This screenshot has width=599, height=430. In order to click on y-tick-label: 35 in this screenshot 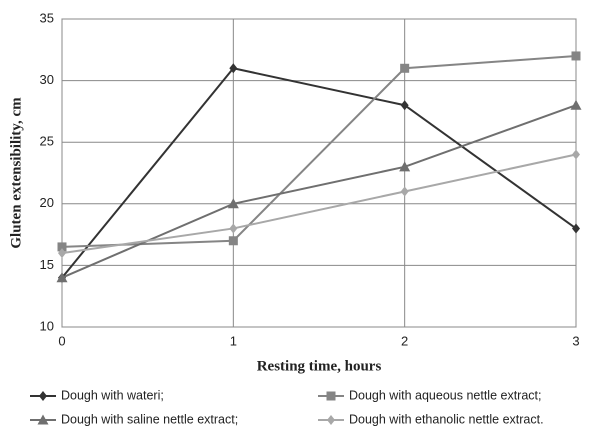, I will do `click(47, 17)`.